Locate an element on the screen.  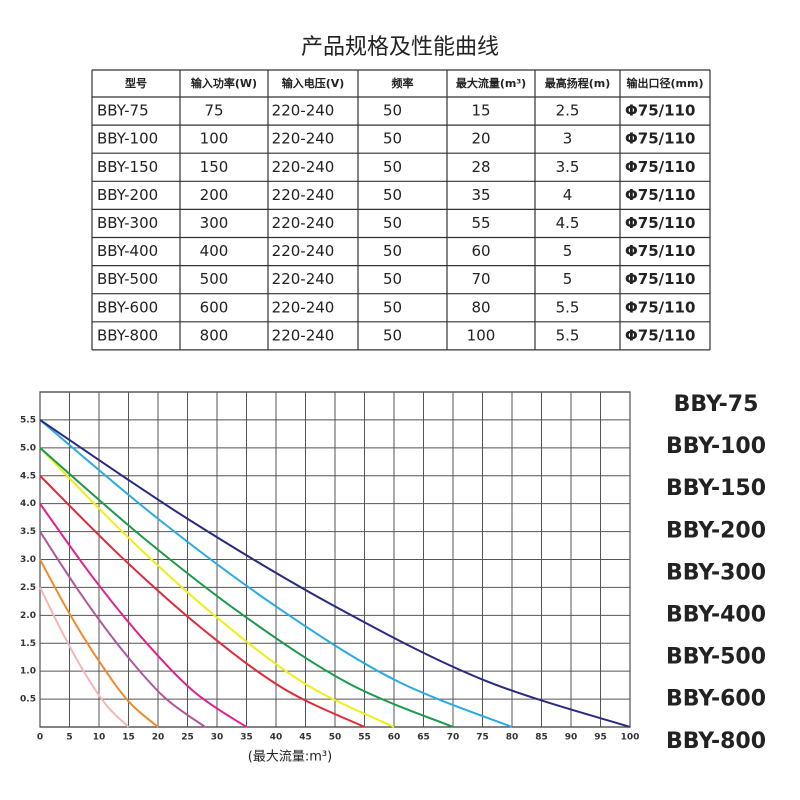
table-cell: 70 is located at coordinates (480, 279).